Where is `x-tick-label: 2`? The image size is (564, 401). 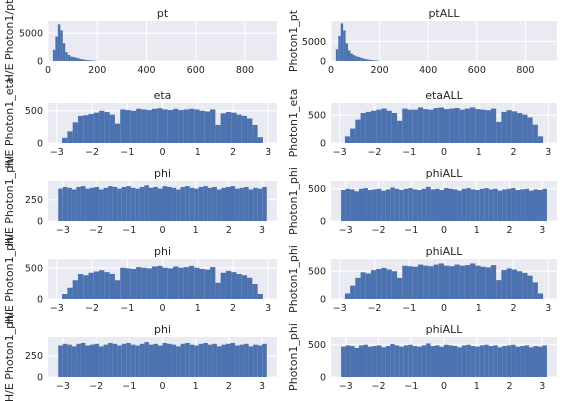 x-tick-label: 2 is located at coordinates (514, 308).